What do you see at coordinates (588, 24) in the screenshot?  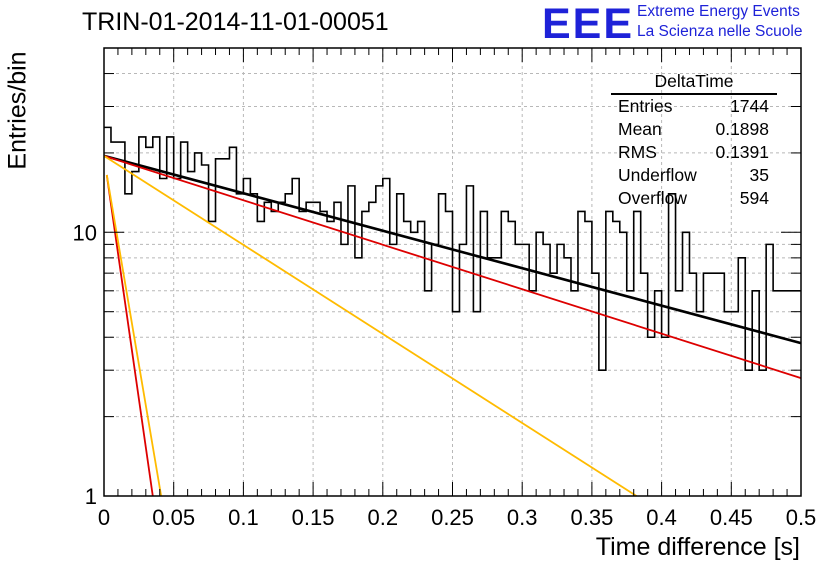 I see `eee-logo: EEE` at bounding box center [588, 24].